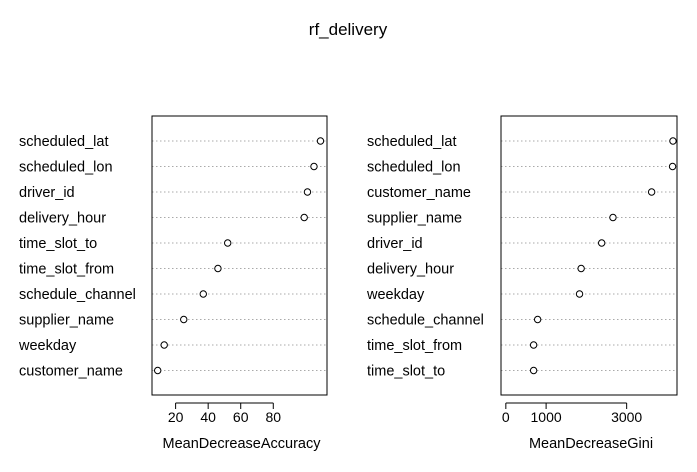  I want to click on x-axis-label: MeanDecreaseGini, so click(591, 444).